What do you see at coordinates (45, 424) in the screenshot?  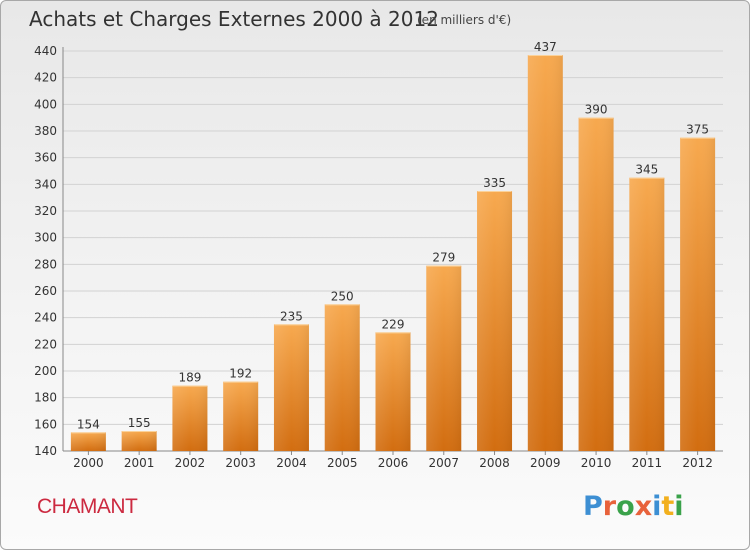 I see `y-tick-label: 160` at bounding box center [45, 424].